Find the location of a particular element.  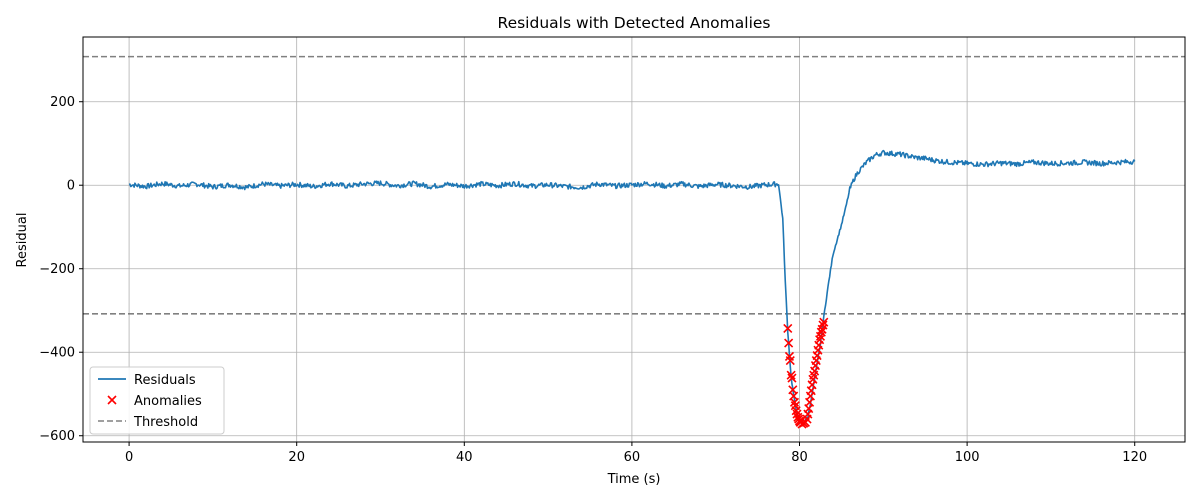

x-tick-label: 100 is located at coordinates (967, 457).